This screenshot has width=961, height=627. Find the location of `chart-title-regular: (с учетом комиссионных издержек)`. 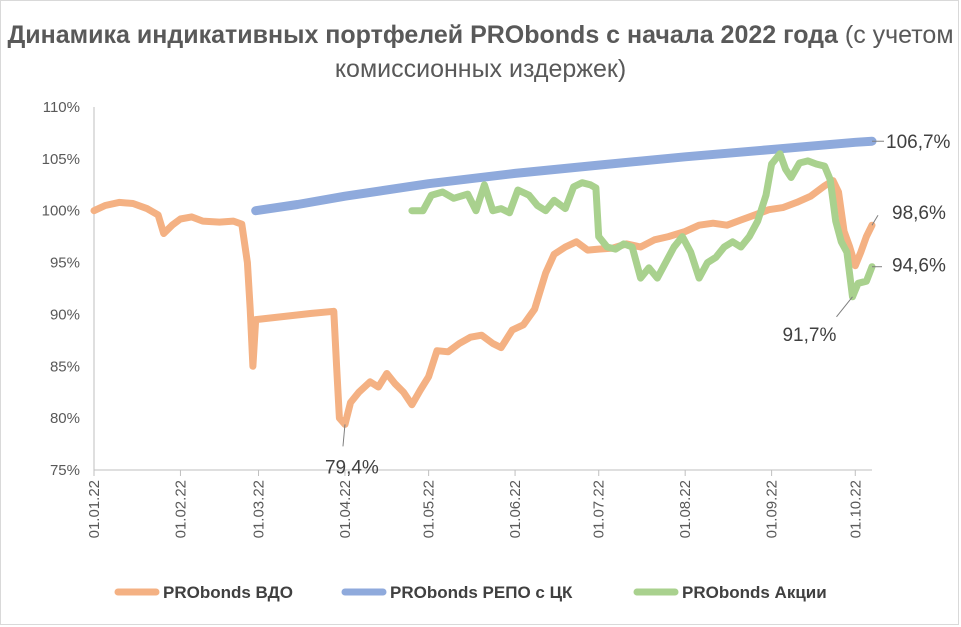

chart-title-regular: (с учетом комиссионных издержек) is located at coordinates (644, 52).